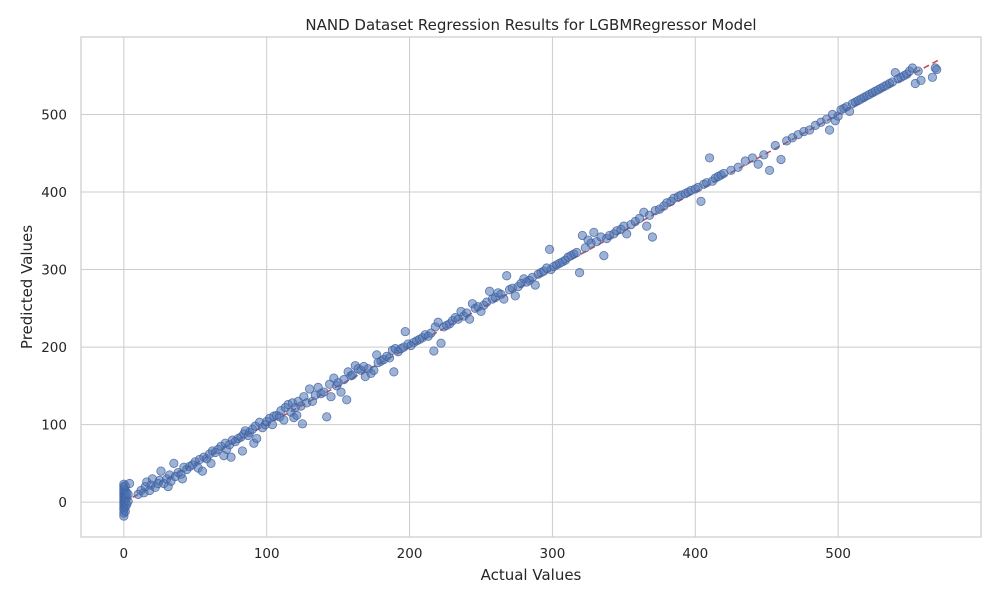 The width and height of the screenshot is (1000, 600). What do you see at coordinates (695, 554) in the screenshot?
I see `x-tick-label: 400` at bounding box center [695, 554].